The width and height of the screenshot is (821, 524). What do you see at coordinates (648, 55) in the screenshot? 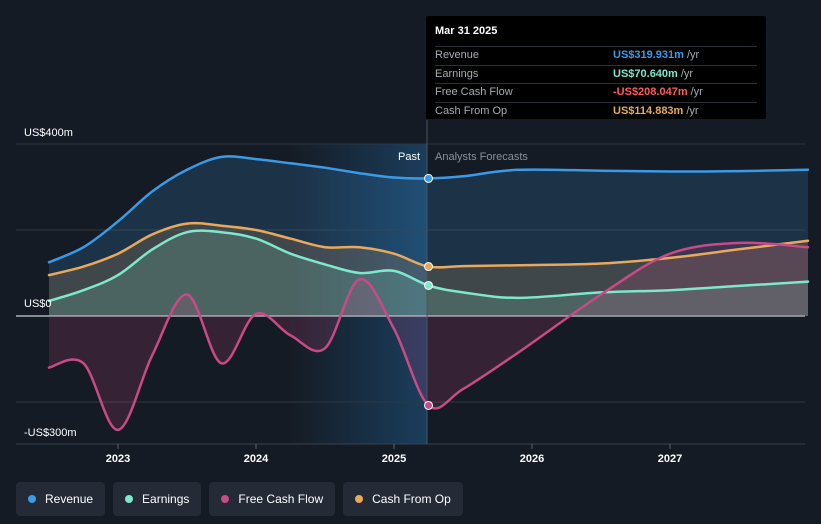
I see `tooltip-value: US$319.931m` at bounding box center [648, 55].